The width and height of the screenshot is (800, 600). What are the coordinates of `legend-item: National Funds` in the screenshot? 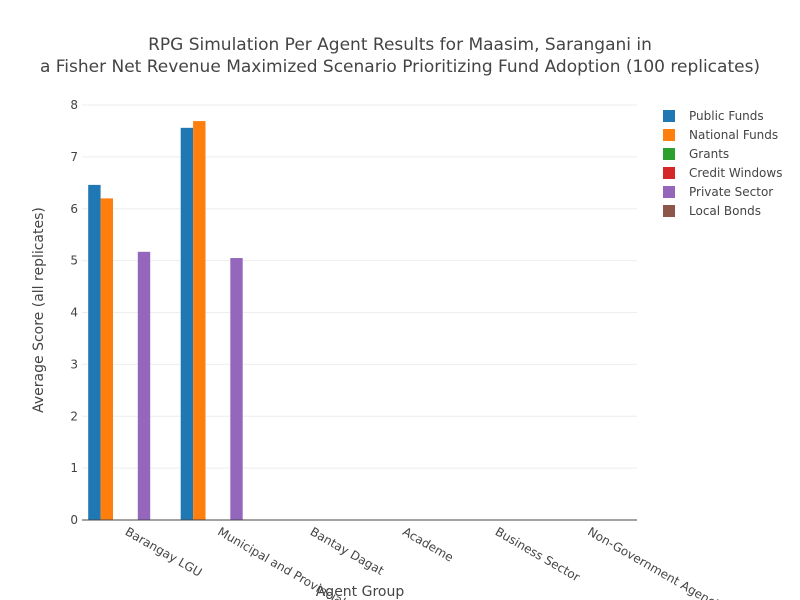 It's located at (722, 134).